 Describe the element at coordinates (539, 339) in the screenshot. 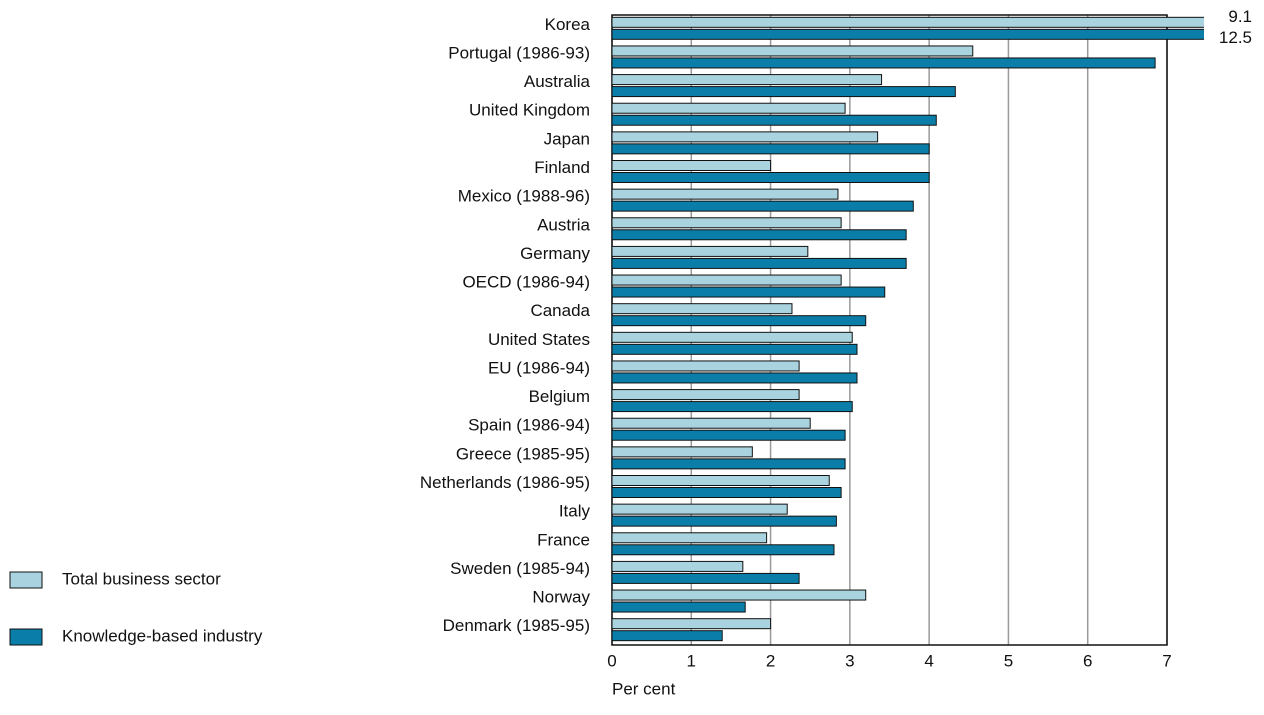

I see `y-tick-label: United States` at that location.